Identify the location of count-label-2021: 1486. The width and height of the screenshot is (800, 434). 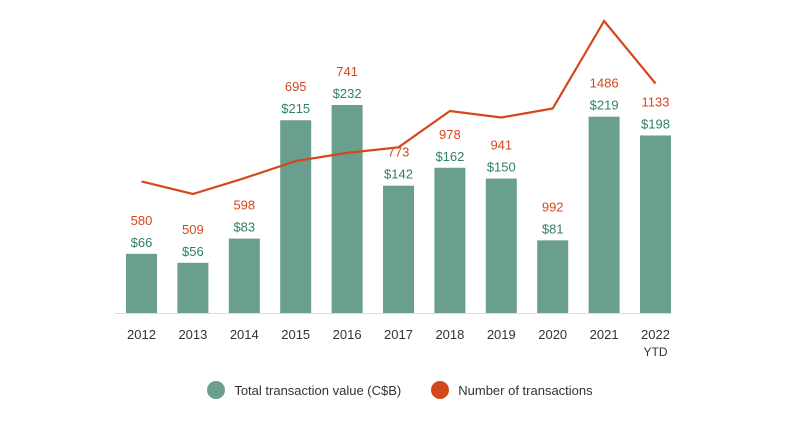
(604, 83).